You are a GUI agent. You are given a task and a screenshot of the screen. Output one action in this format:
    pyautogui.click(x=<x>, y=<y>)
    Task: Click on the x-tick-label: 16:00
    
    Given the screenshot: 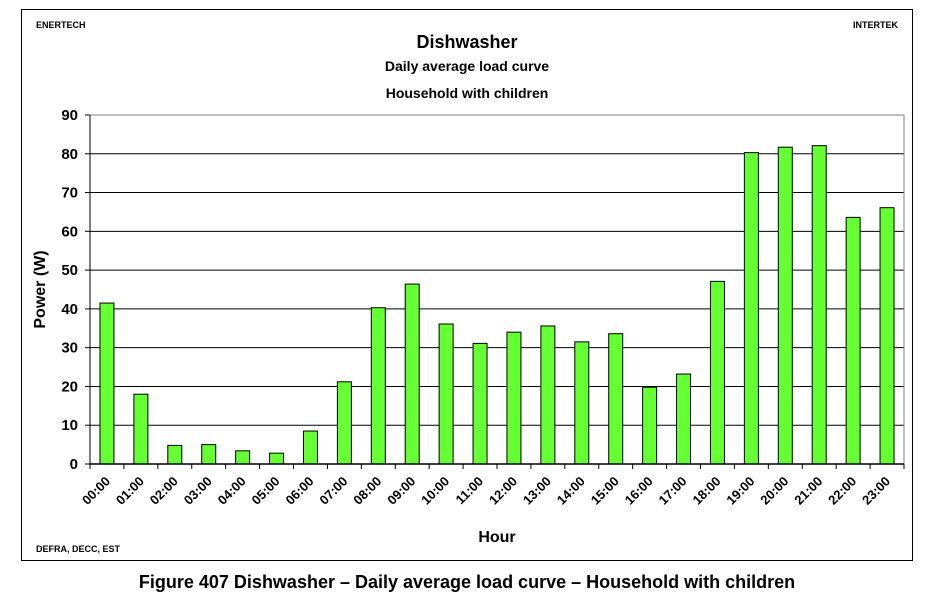 What is the action you would take?
    pyautogui.click(x=639, y=491)
    